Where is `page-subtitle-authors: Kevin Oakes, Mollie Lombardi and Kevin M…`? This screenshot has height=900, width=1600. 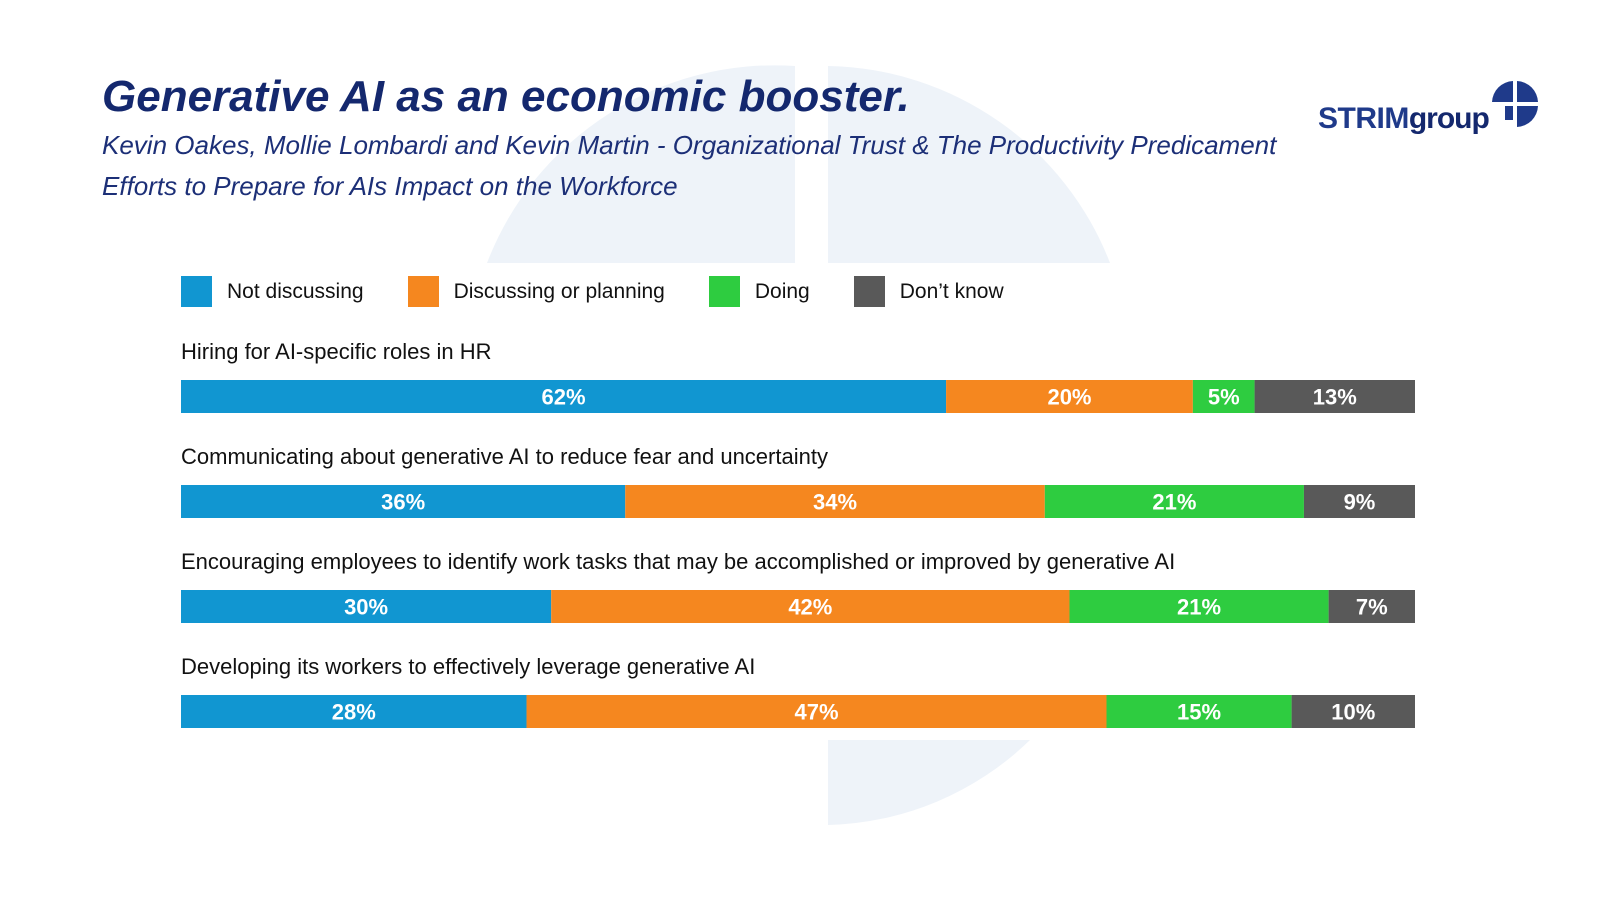
page-subtitle-authors: Kevin Oakes, Mollie Lombardi and Kevin M… is located at coordinates (689, 145).